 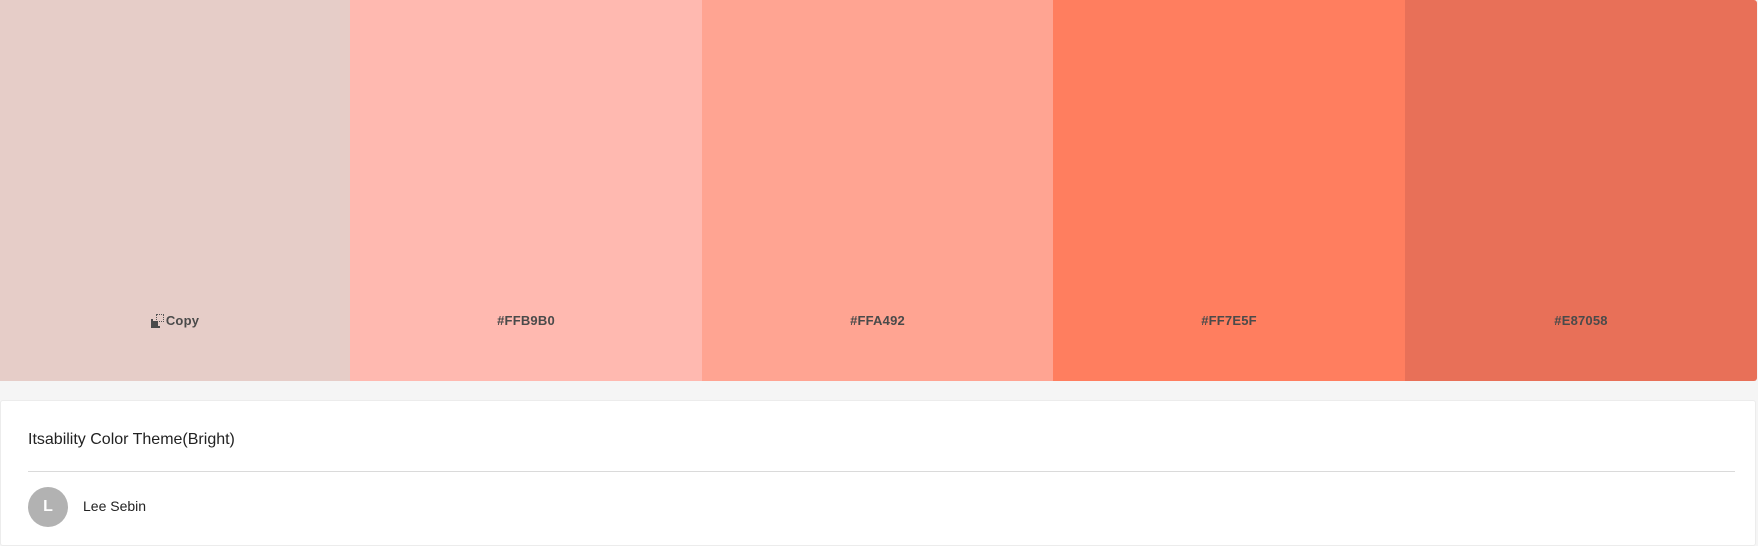 What do you see at coordinates (877, 320) in the screenshot?
I see `swatch-hex-label: #FFA492` at bounding box center [877, 320].